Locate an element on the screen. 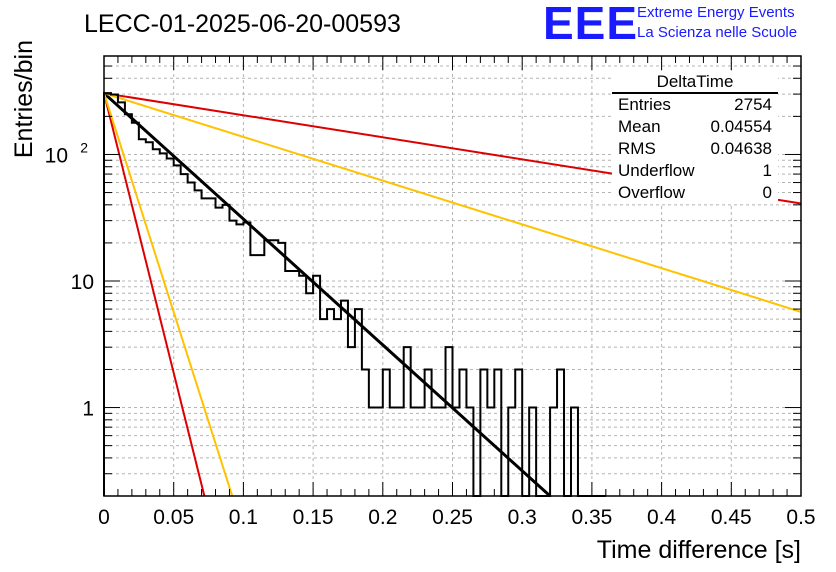 This screenshot has height=572, width=836. x-axis-label: Time difference [s] is located at coordinates (699, 550).